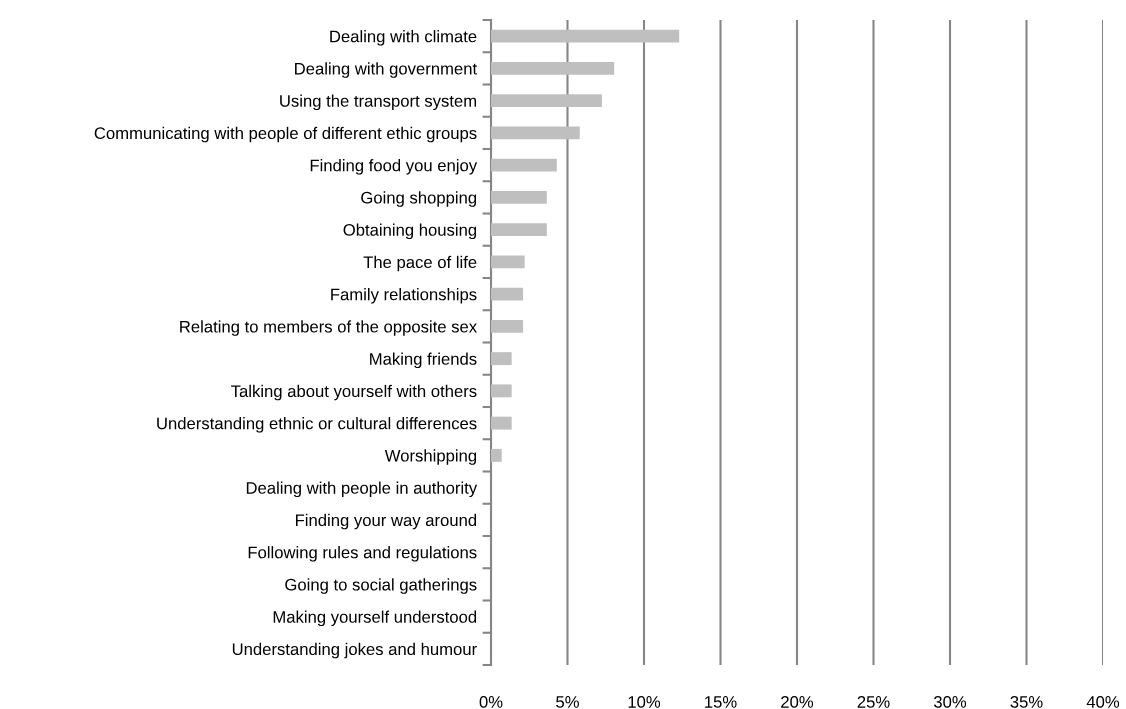 The width and height of the screenshot is (1126, 709). I want to click on y-tick-label: Understanding jokes and humour, so click(354, 650).